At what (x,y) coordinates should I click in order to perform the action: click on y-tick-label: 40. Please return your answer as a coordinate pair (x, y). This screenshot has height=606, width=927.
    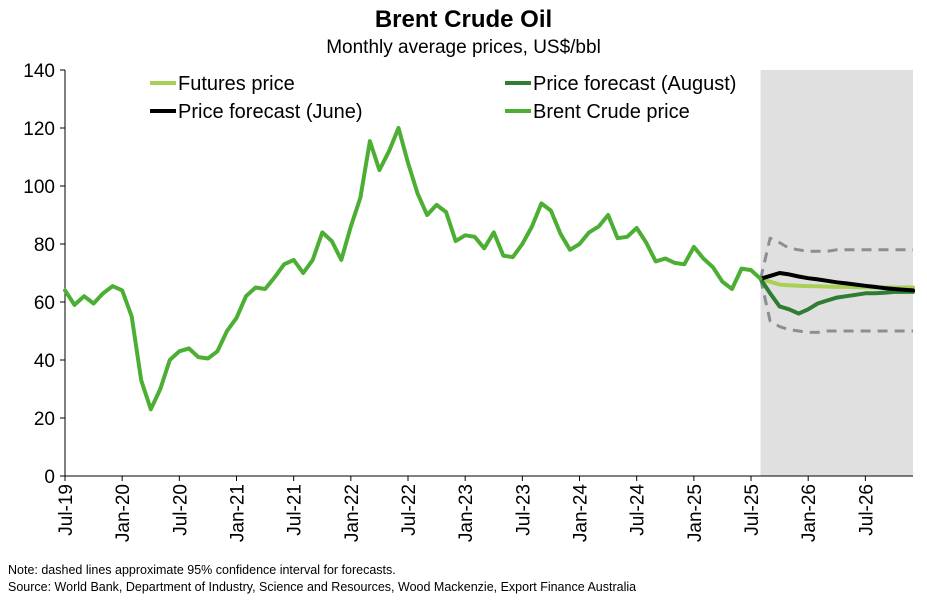
    Looking at the image, I should click on (44, 361).